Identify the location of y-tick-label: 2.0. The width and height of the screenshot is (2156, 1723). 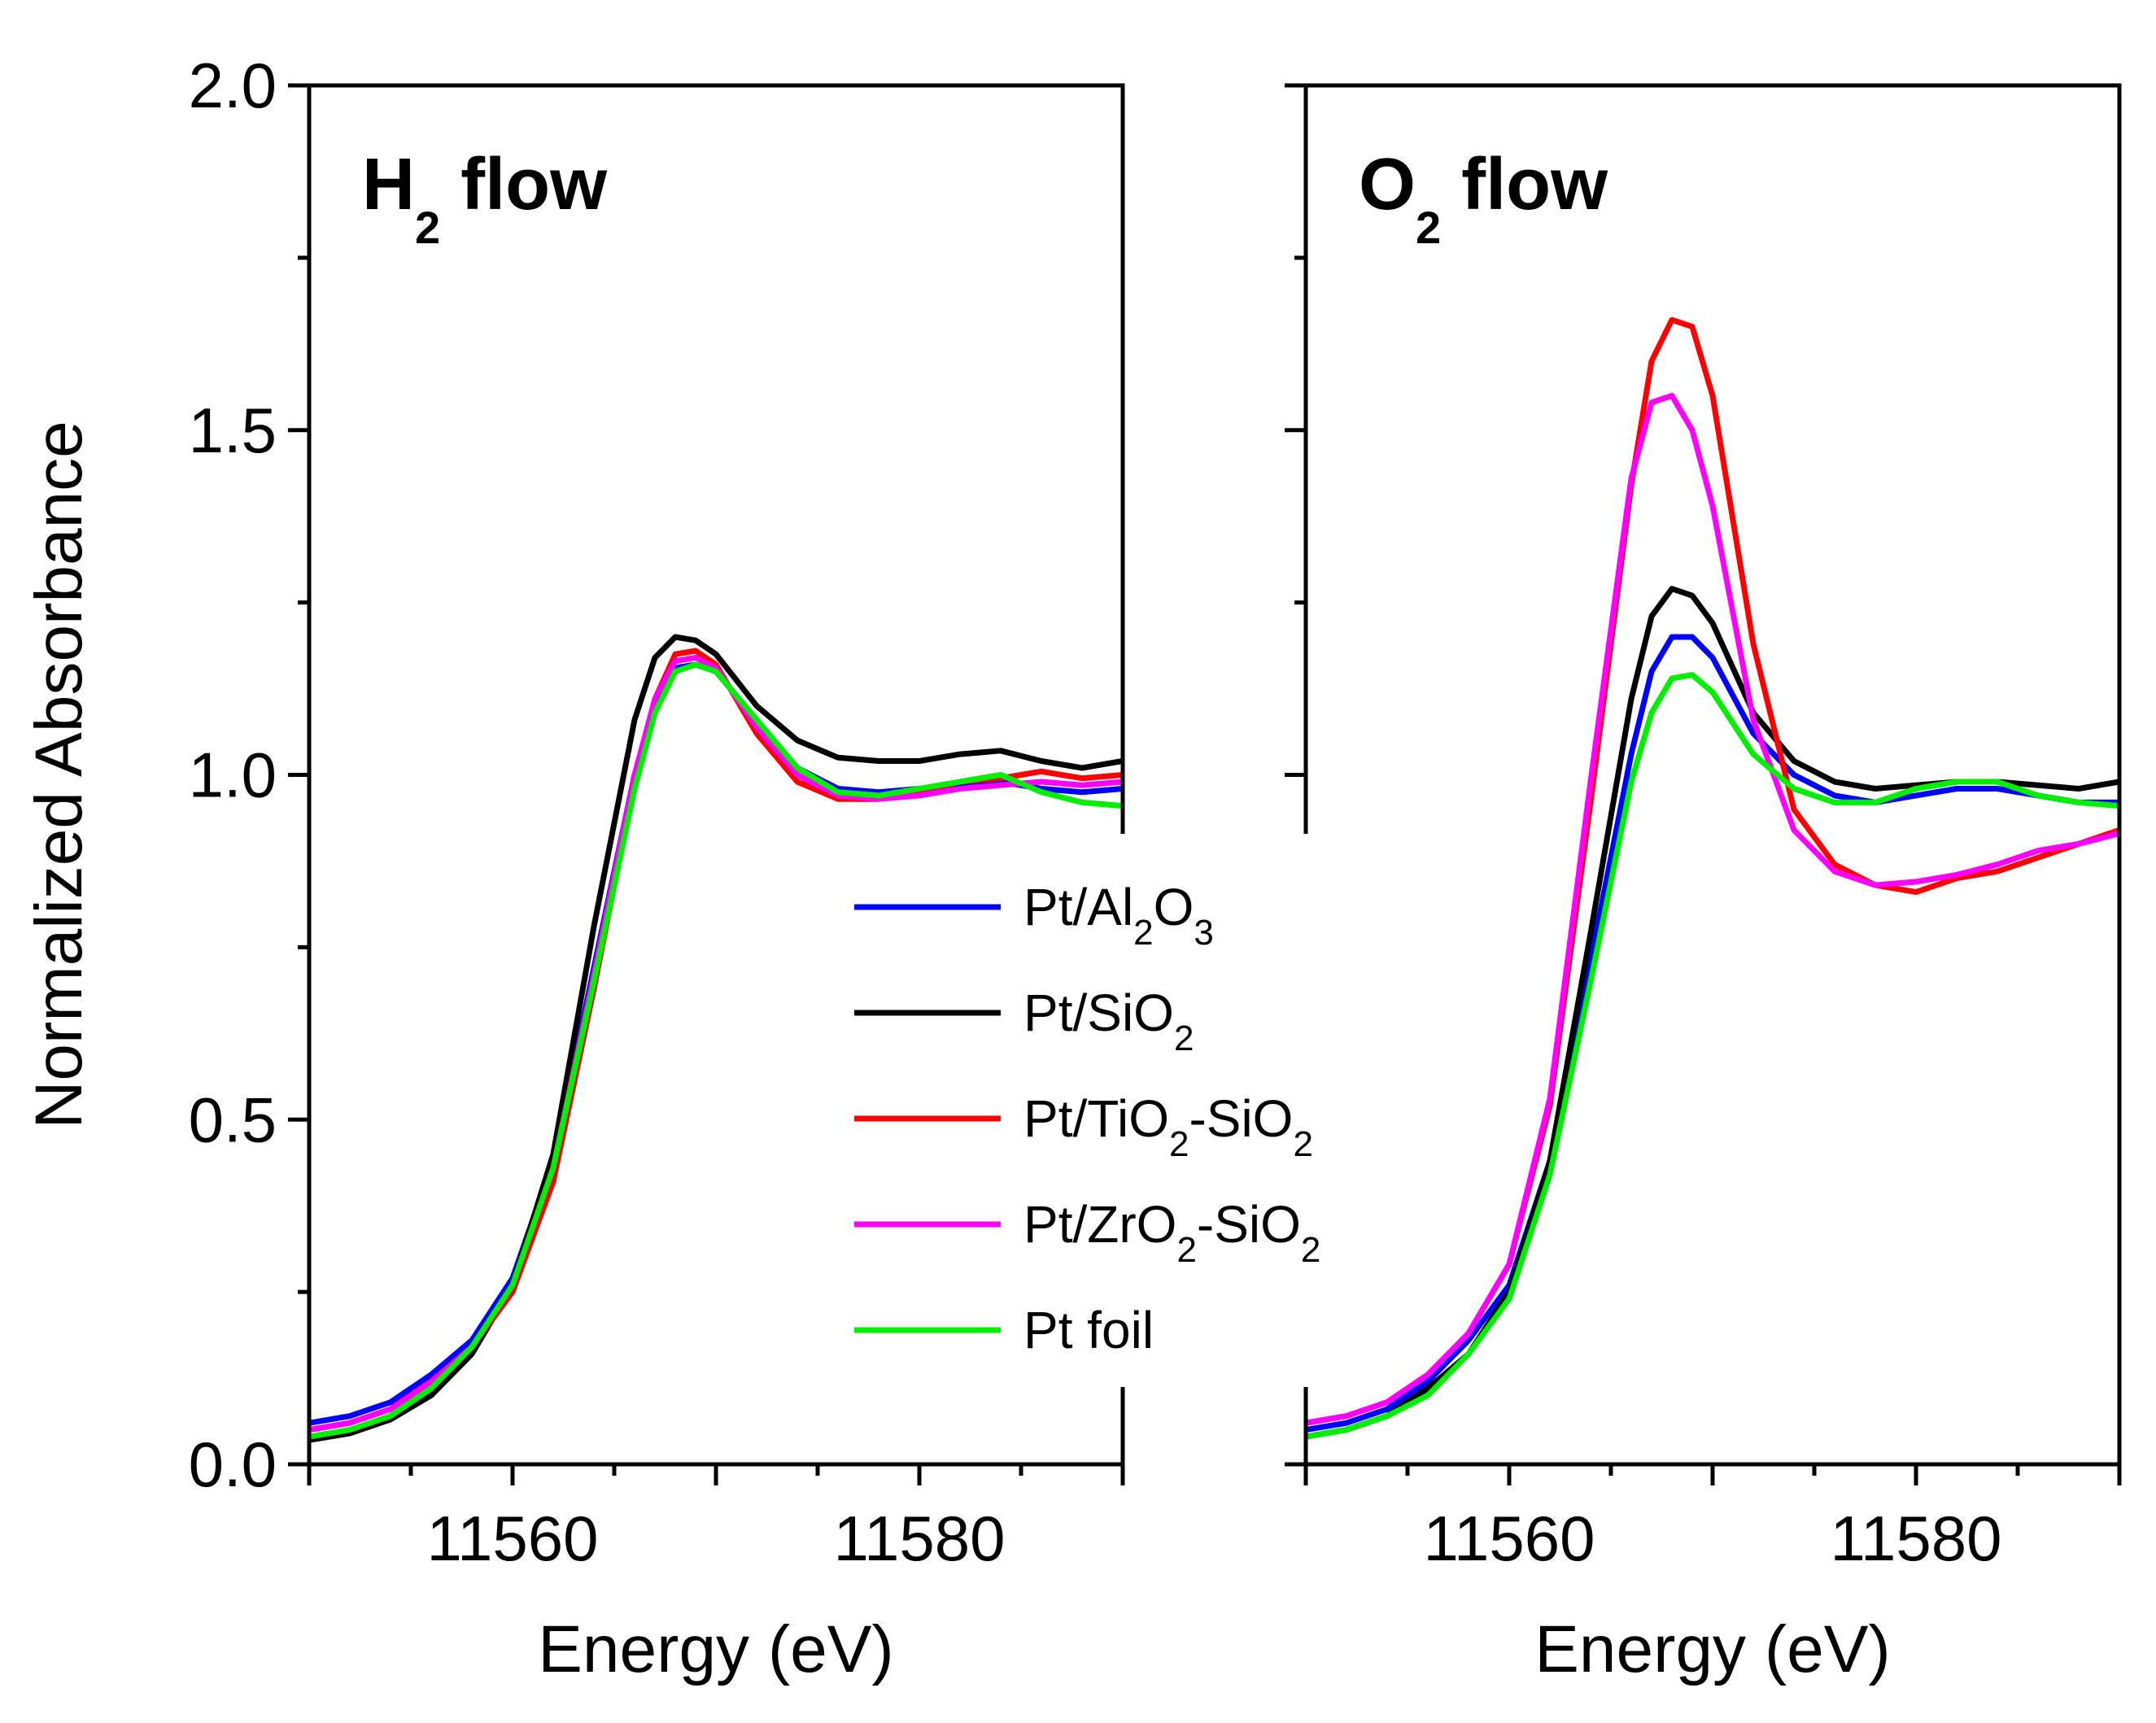
(233, 85).